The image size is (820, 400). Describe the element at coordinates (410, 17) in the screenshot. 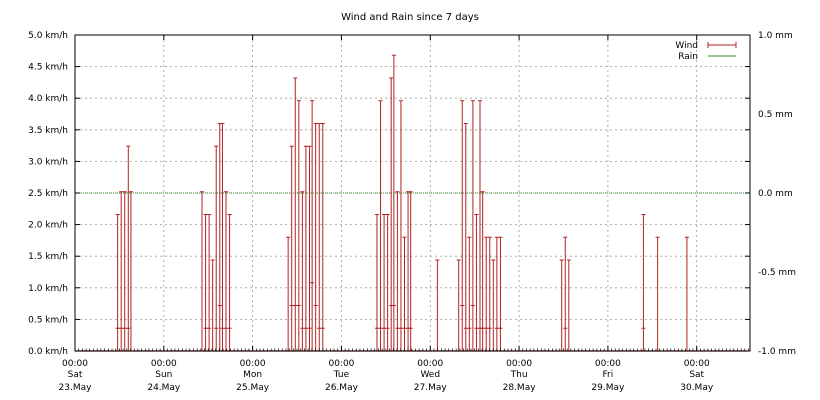

I see `chart-title: Wind and Rain since 7 days` at that location.